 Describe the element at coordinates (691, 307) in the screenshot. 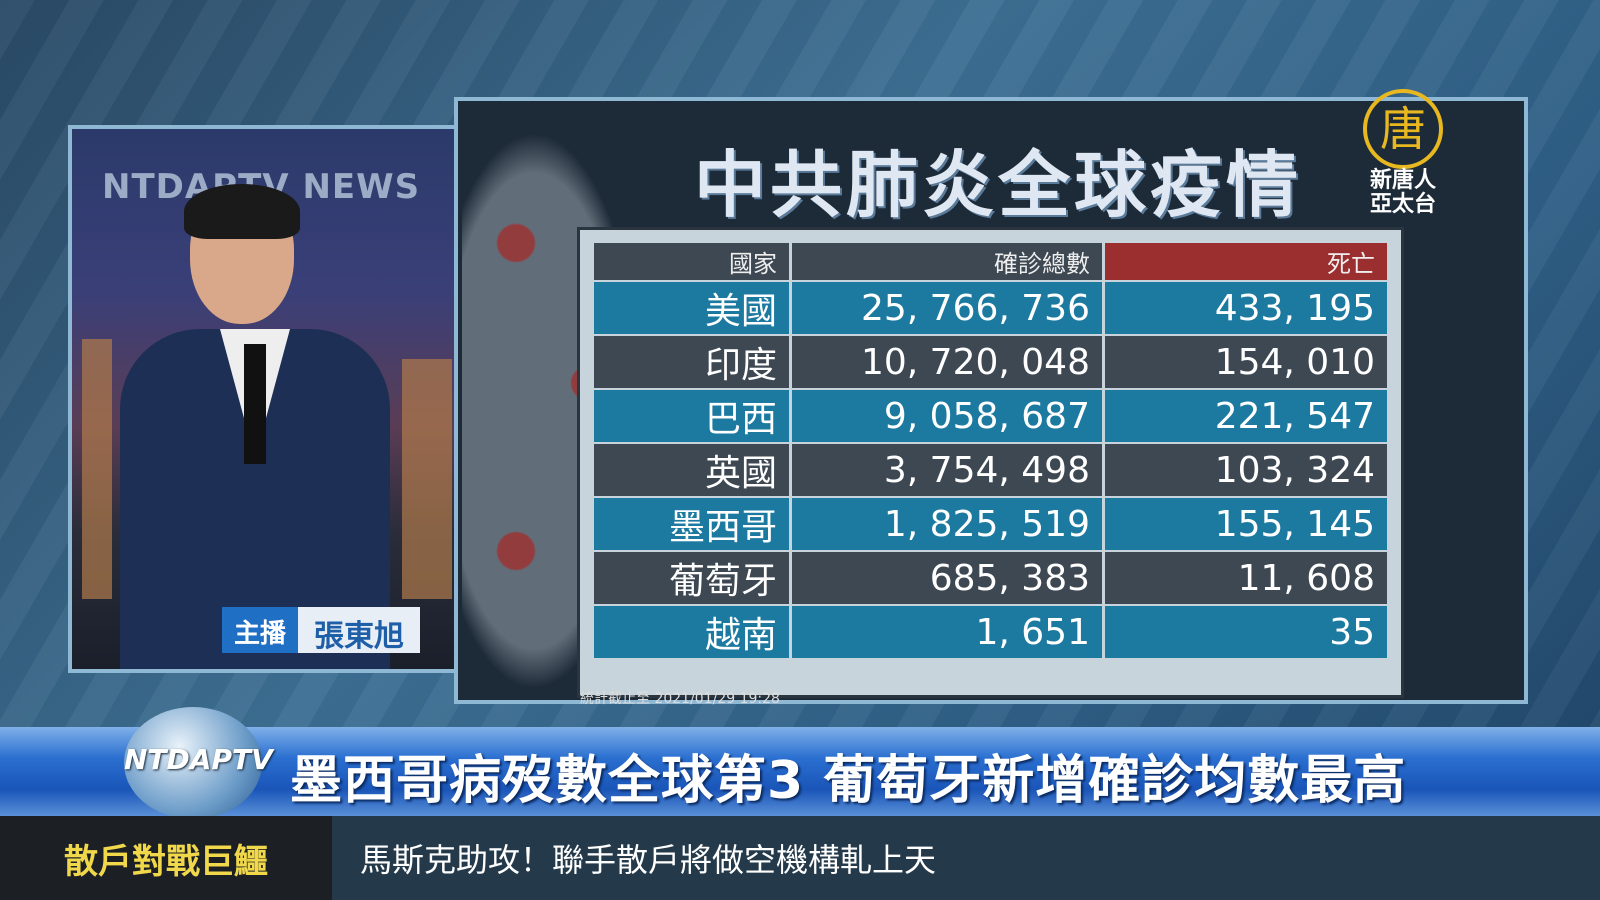

I see `cell-country: 美國` at that location.